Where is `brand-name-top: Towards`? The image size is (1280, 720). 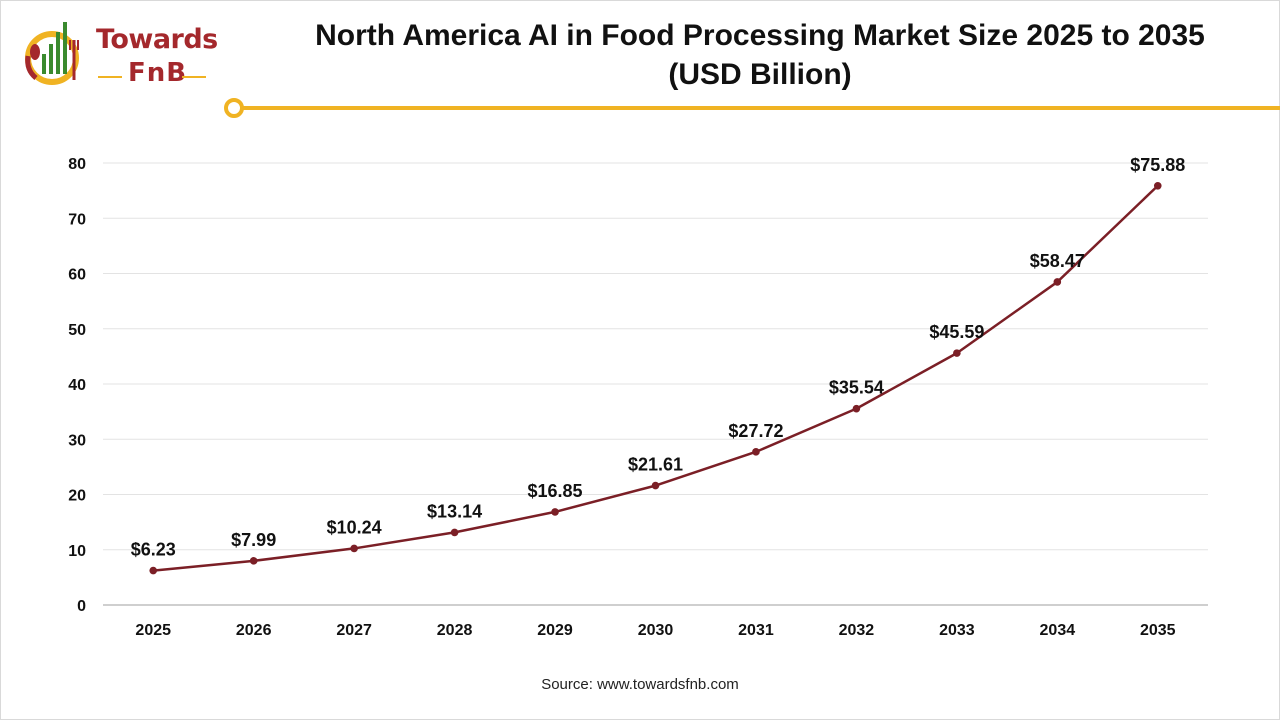
brand-name-top: Towards is located at coordinates (157, 39).